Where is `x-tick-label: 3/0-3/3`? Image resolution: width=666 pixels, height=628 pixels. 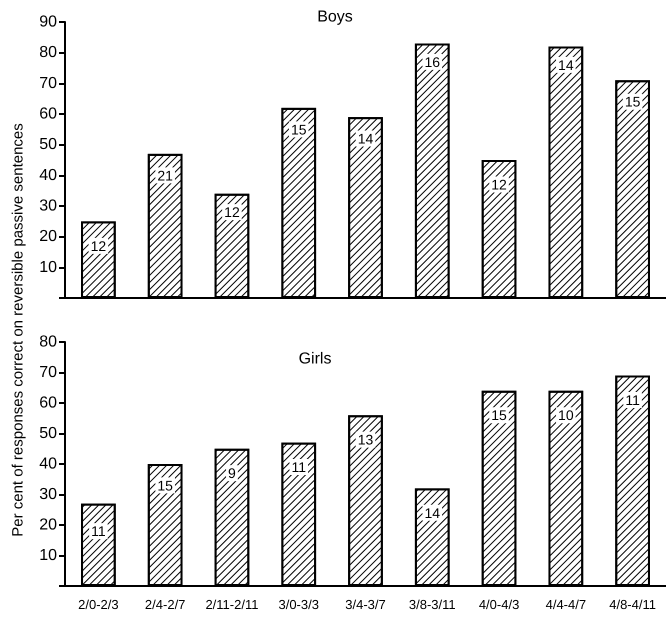 x-tick-label: 3/0-3/3 is located at coordinates (298, 604).